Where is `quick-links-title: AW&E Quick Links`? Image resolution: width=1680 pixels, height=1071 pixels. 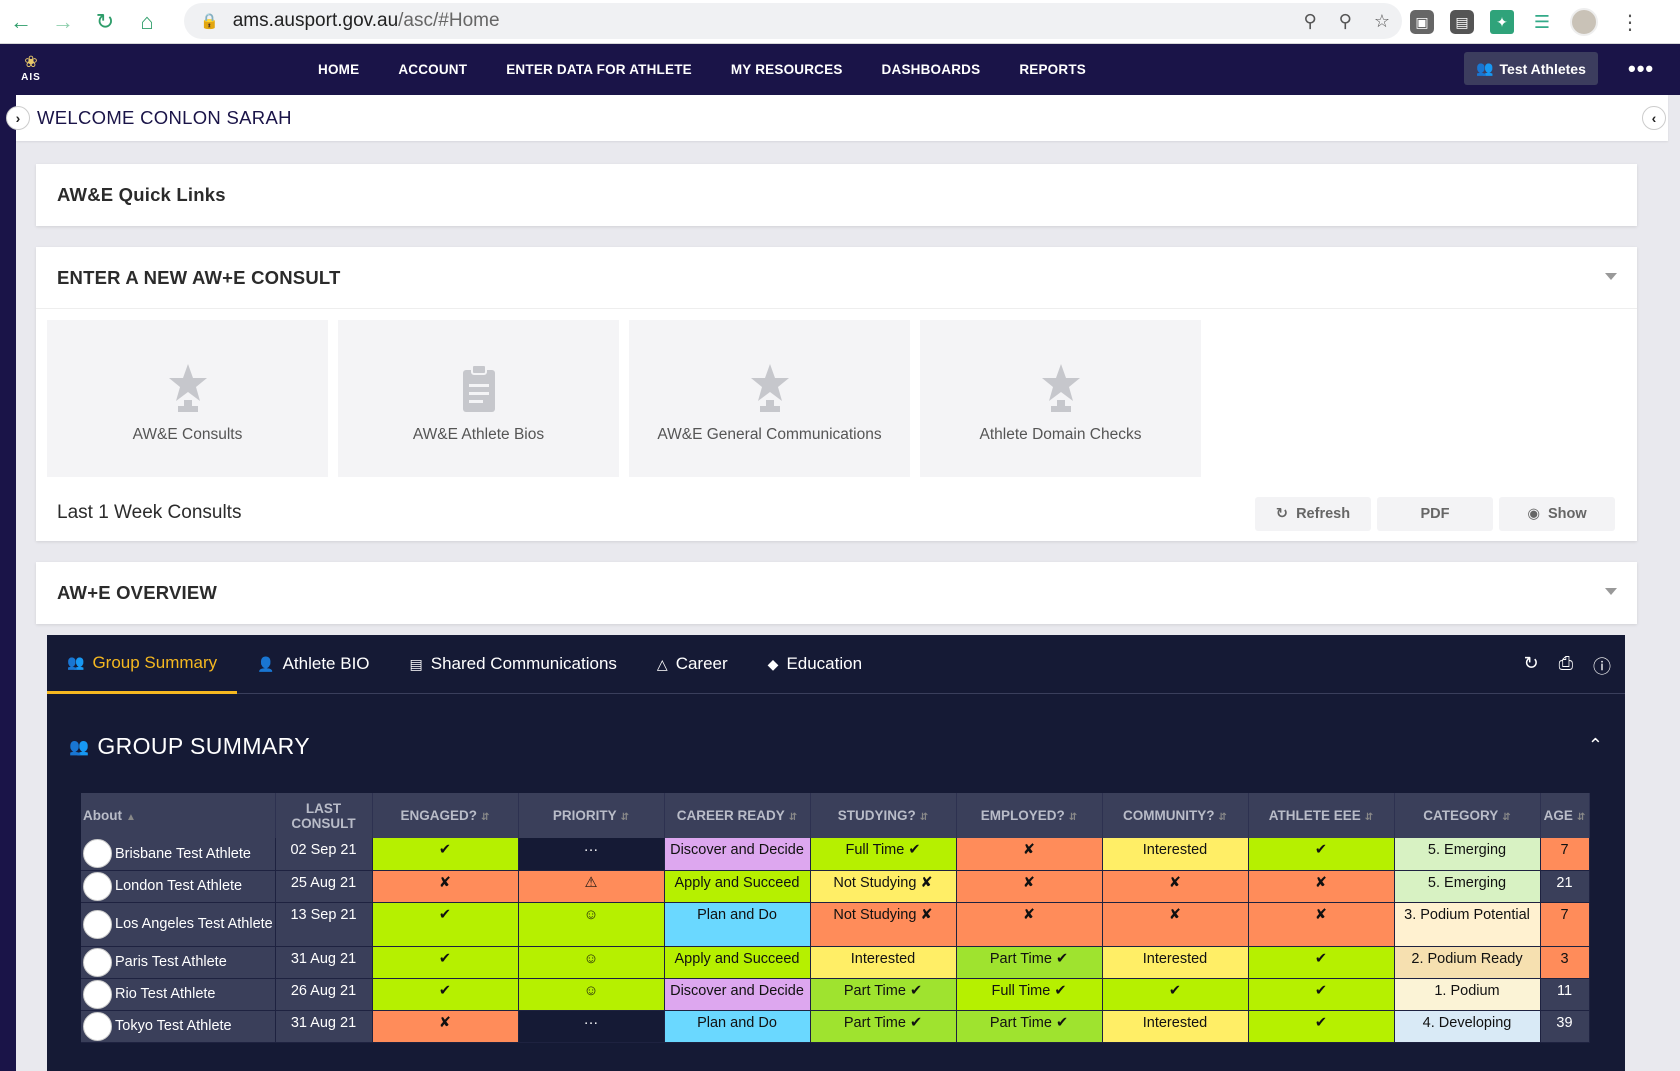 quick-links-title: AW&E Quick Links is located at coordinates (141, 194).